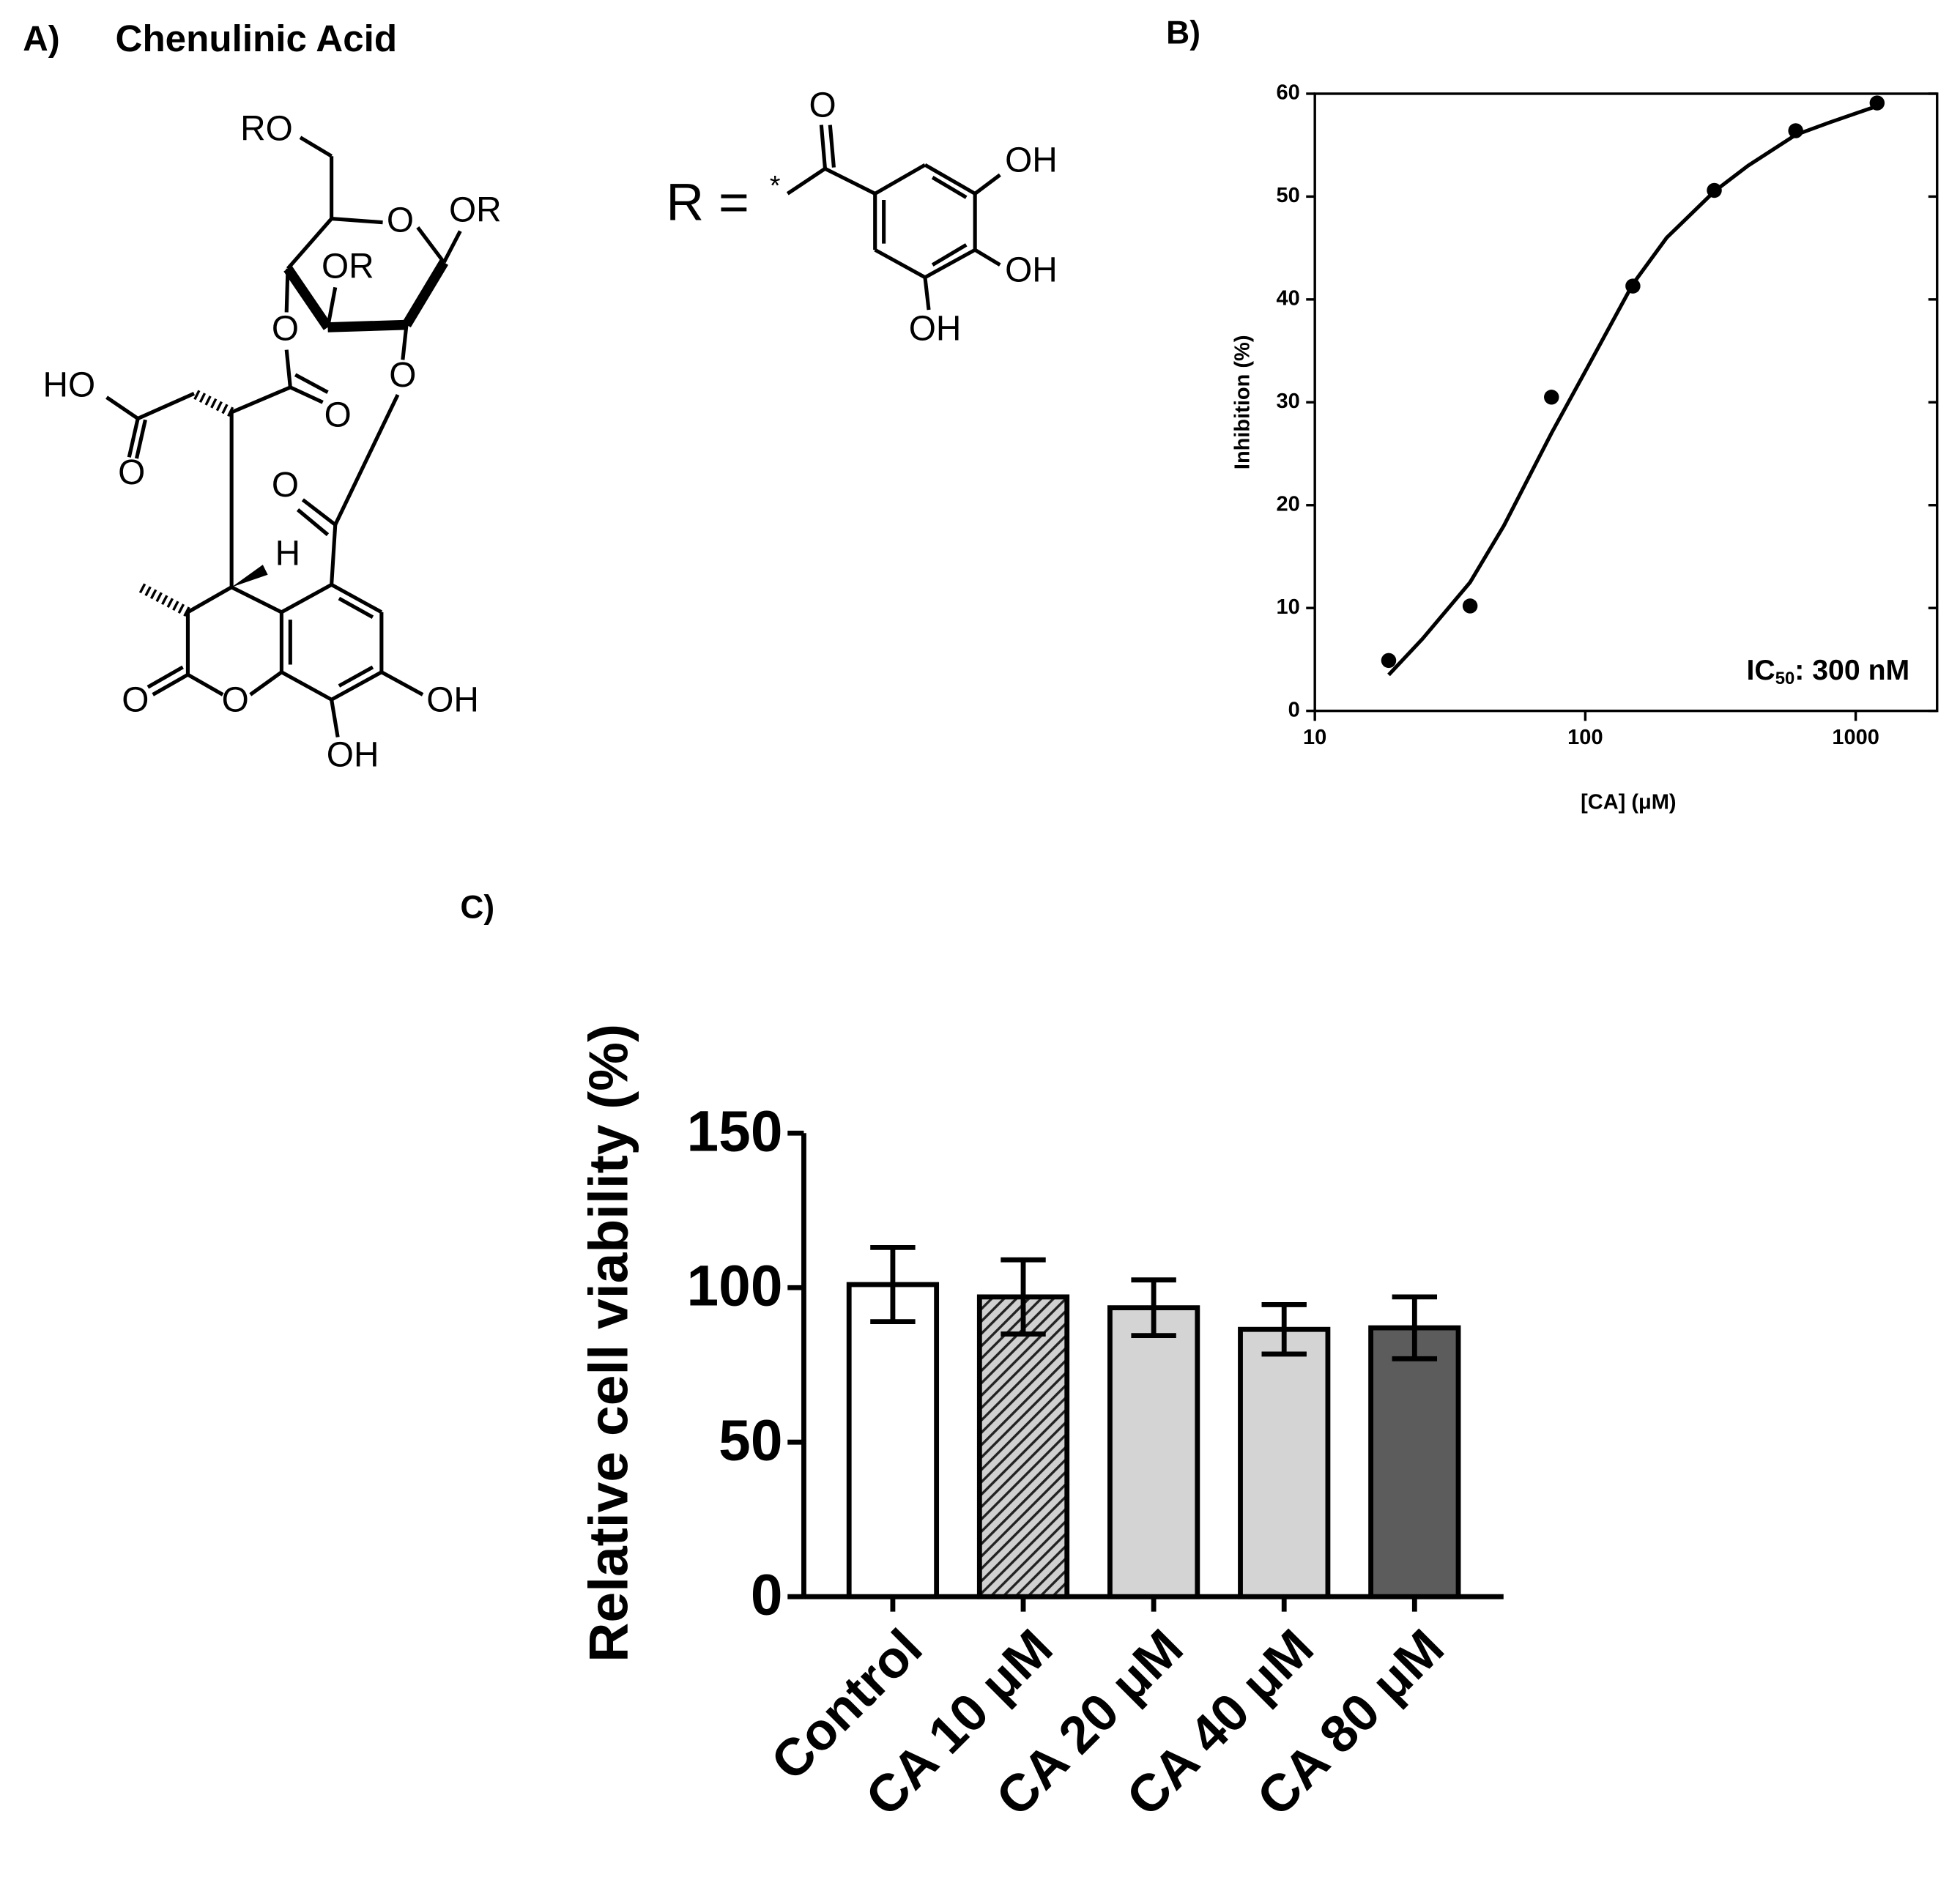 This screenshot has width=1960, height=1899. I want to click on plot-frame, so click(1626, 403).